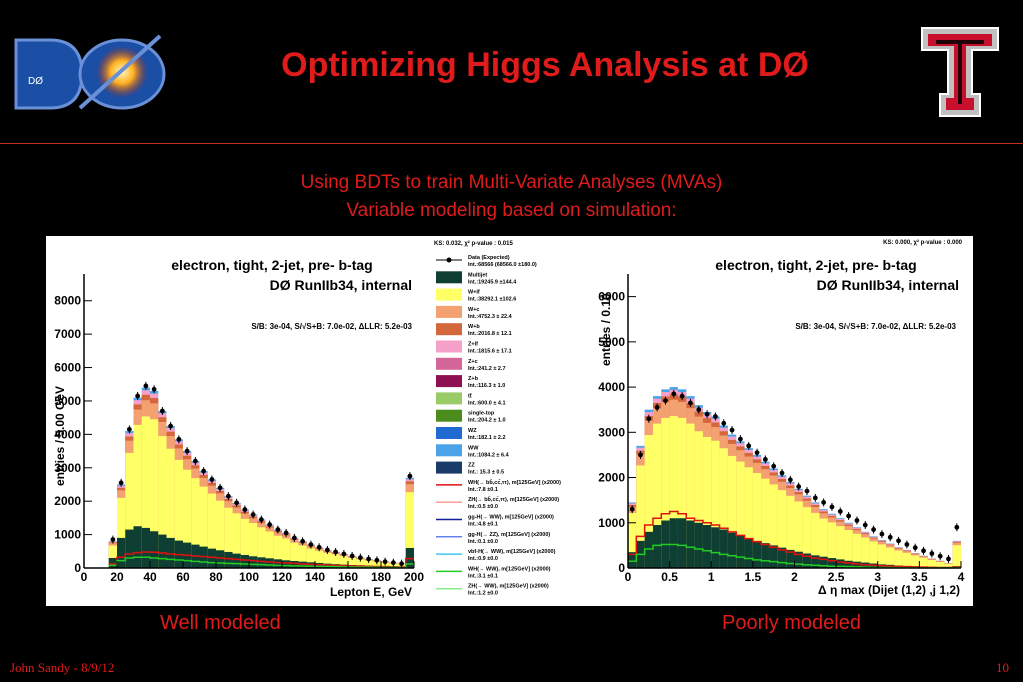 The width and height of the screenshot is (1023, 682). Describe the element at coordinates (35, 81) in the screenshot. I see `d0-logo-text: DØ` at that location.